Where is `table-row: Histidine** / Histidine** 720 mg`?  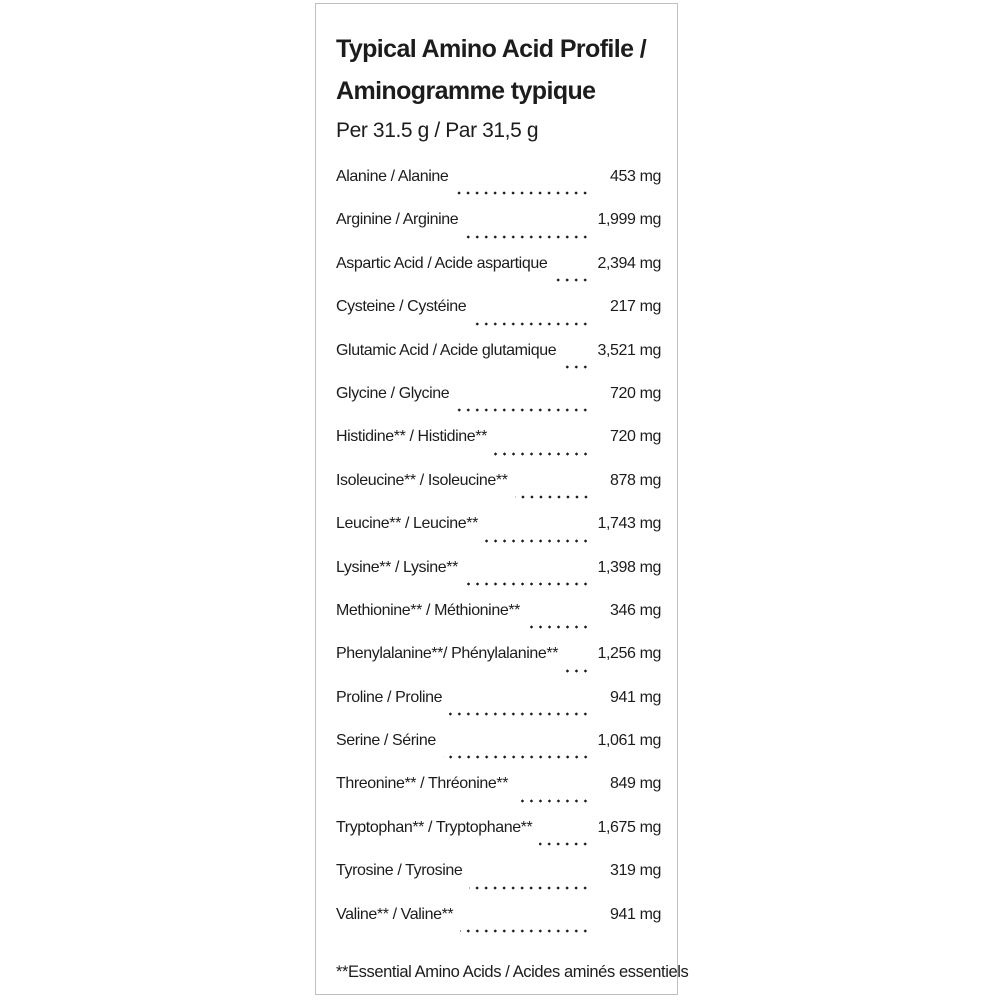
table-row: Histidine** / Histidine** 720 mg is located at coordinates (498, 449).